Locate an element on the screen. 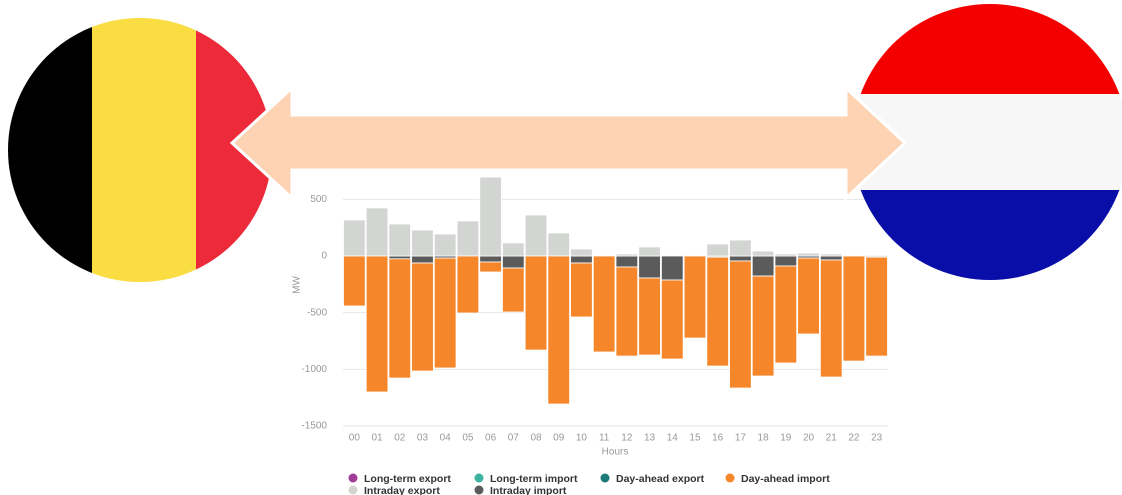  legend-label: Intraday export is located at coordinates (402, 490).